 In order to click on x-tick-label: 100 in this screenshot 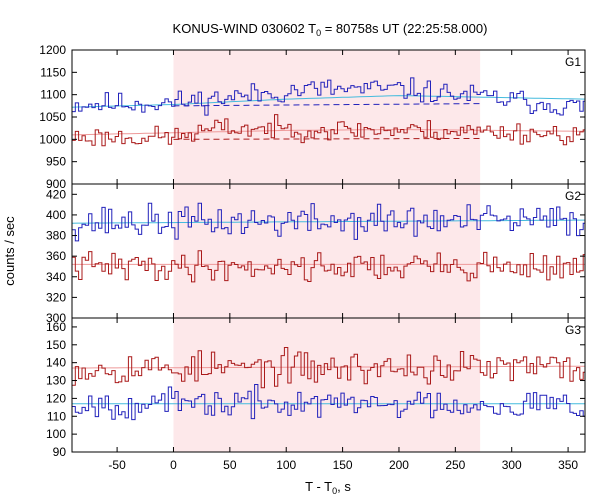, I will do `click(286, 465)`.